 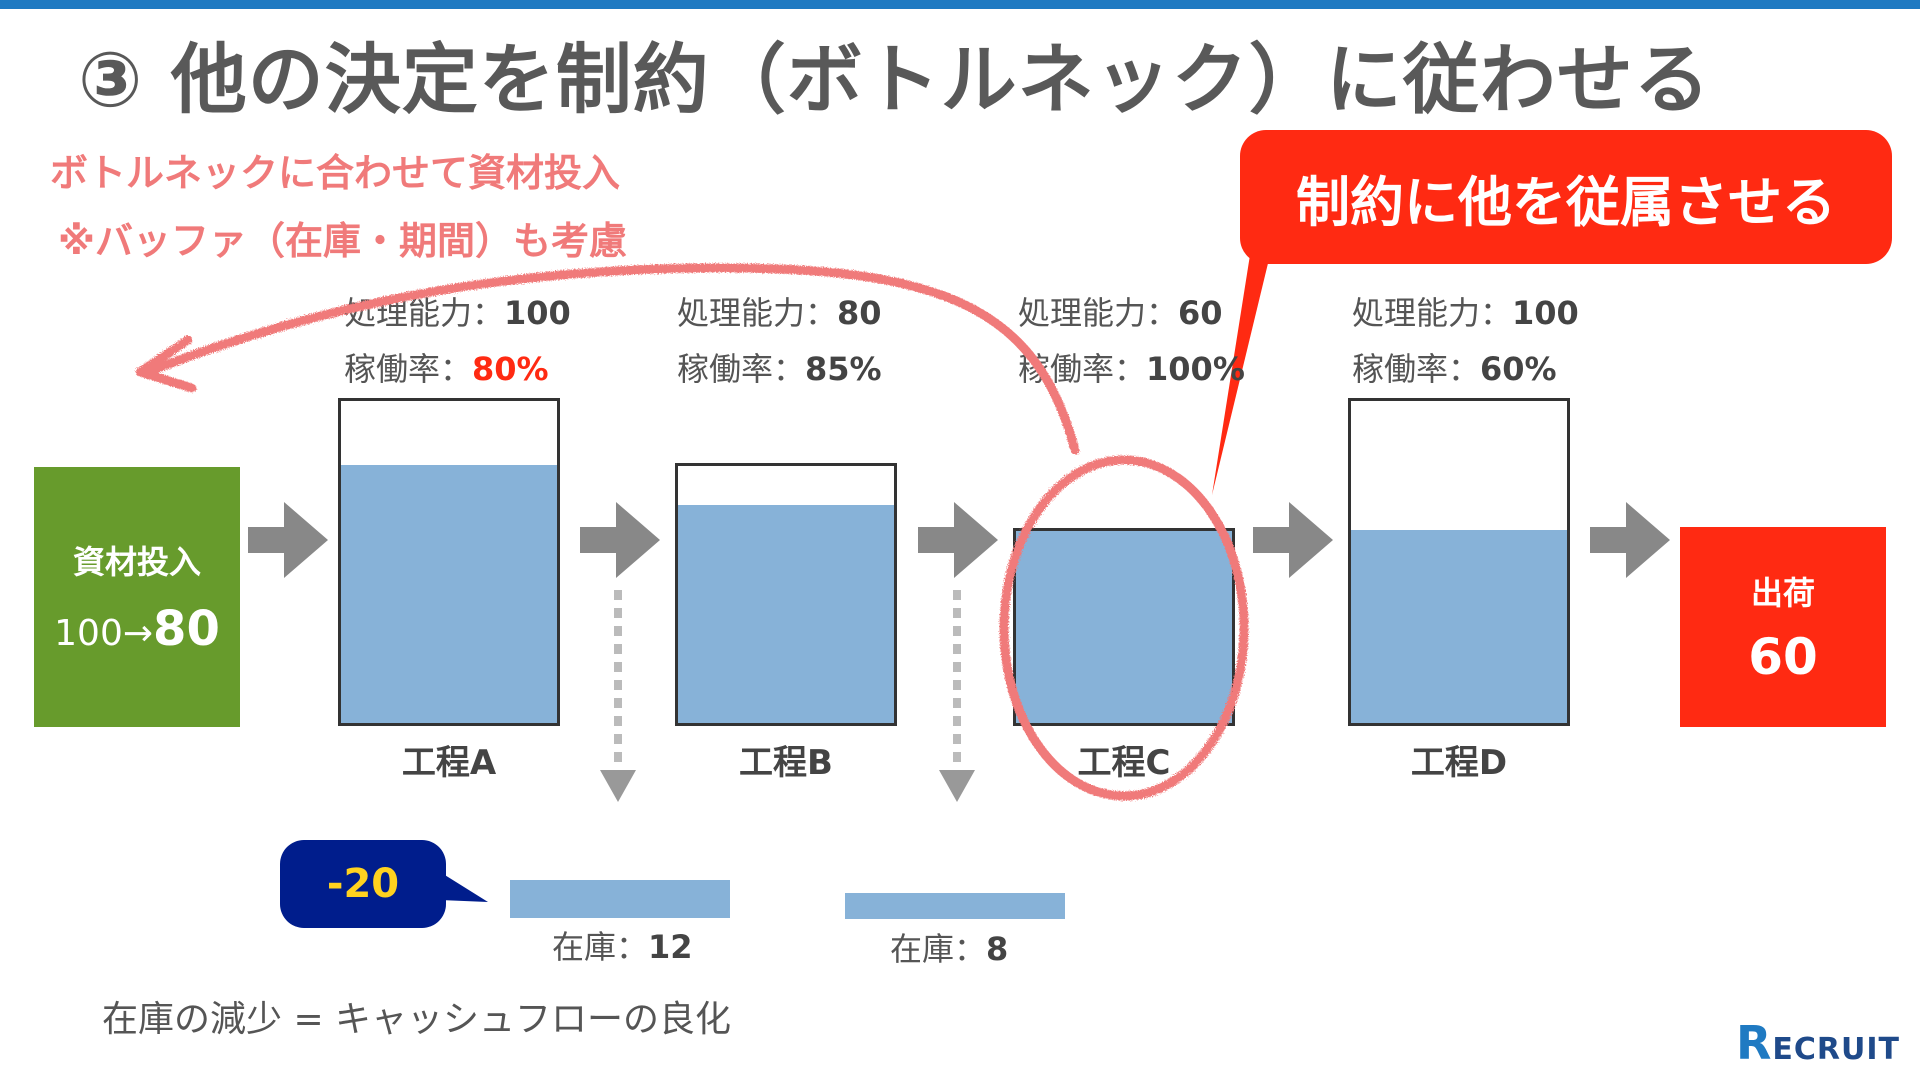 What do you see at coordinates (136, 562) in the screenshot?
I see `material-input-label: 資材投入` at bounding box center [136, 562].